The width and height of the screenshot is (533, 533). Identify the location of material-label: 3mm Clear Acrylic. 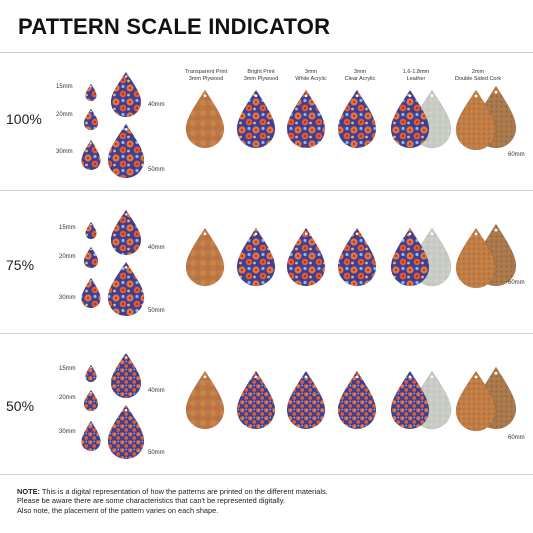
(360, 75).